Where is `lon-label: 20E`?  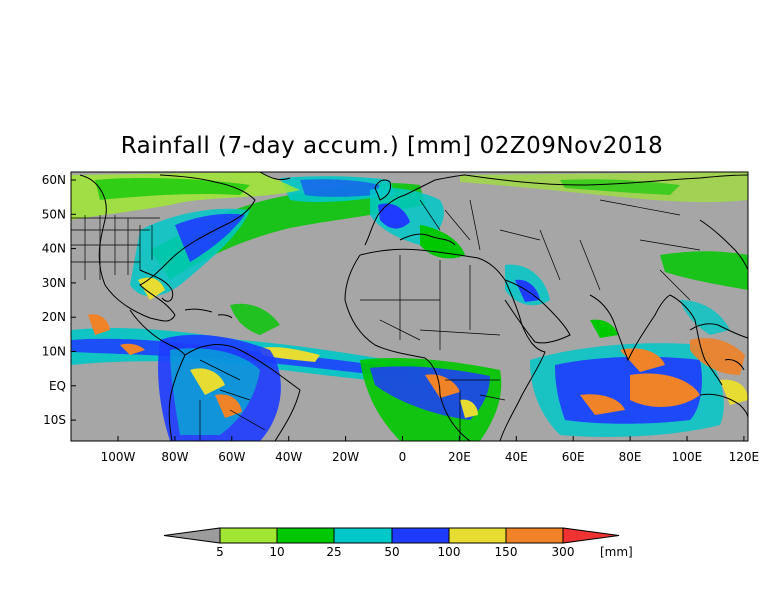 lon-label: 20E is located at coordinates (459, 457).